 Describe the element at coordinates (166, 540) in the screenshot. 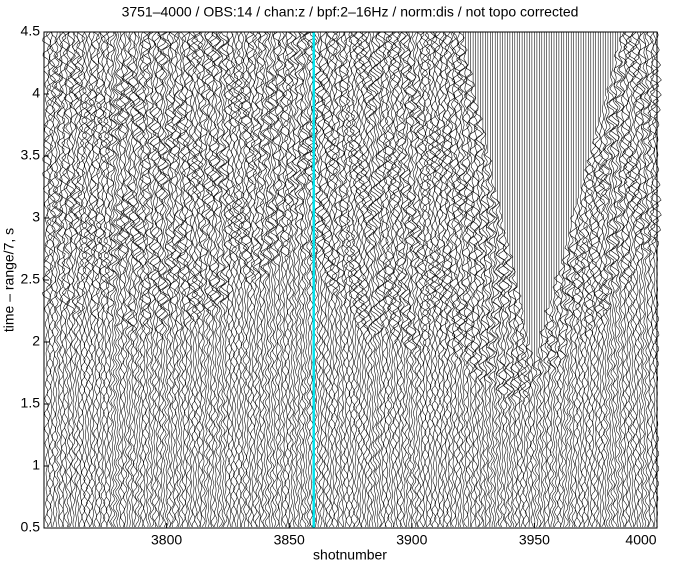

I see `x-tick-label: 3800` at that location.